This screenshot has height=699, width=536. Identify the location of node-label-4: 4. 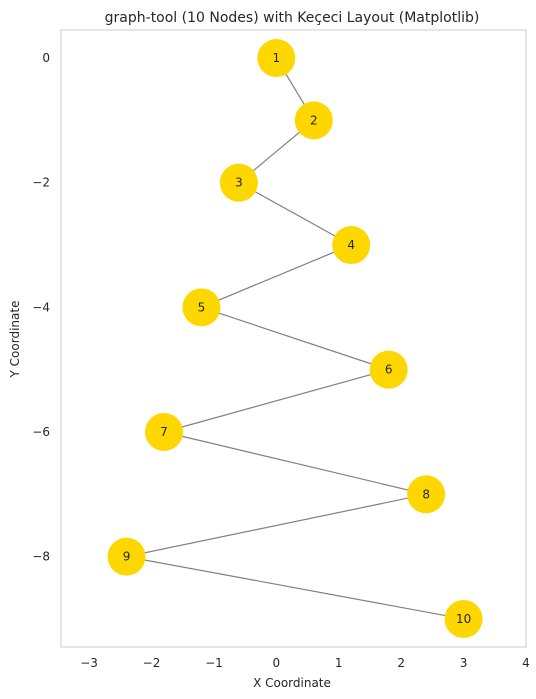
(351, 245).